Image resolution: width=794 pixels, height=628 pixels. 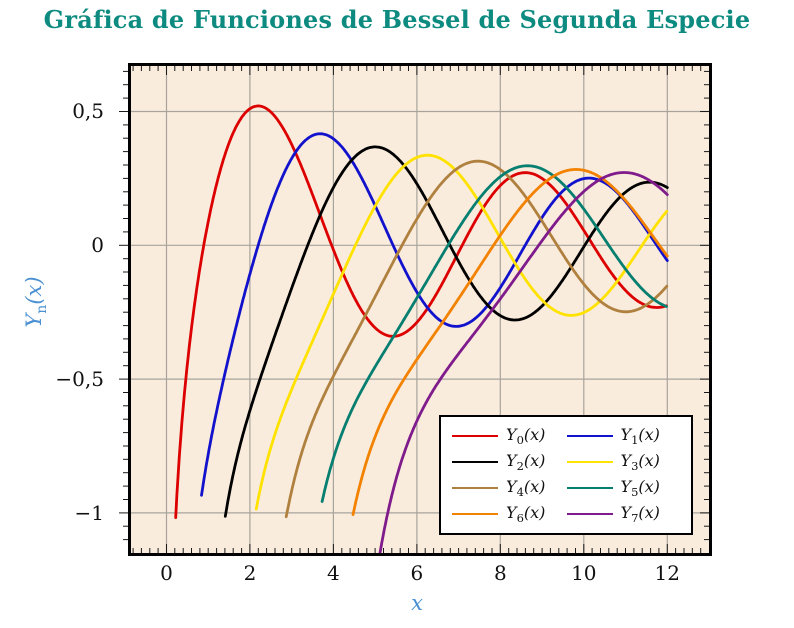 I want to click on legend-swatch-Y4, so click(x=475, y=488).